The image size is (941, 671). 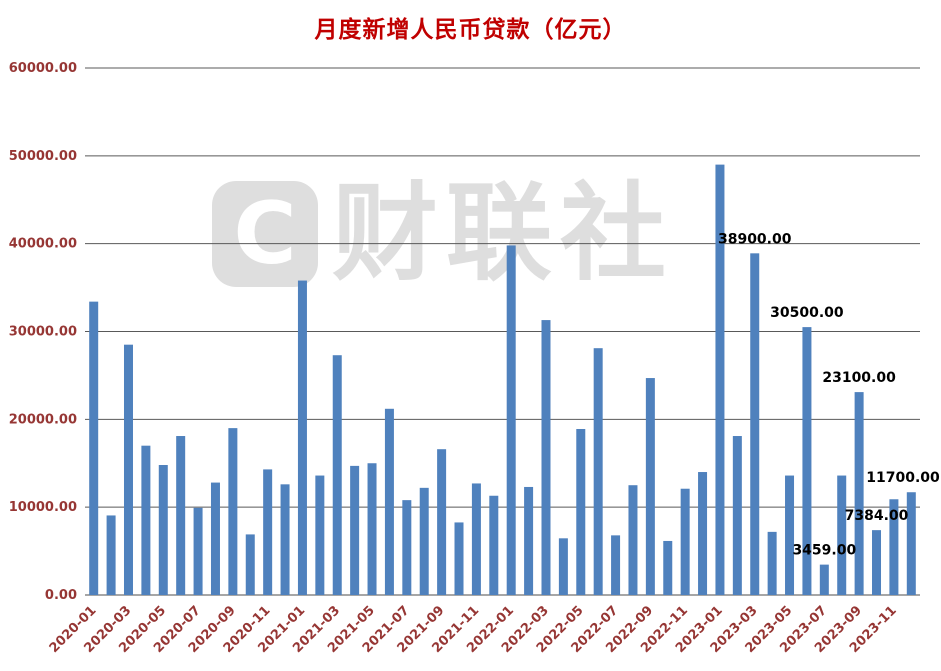 I want to click on y-axis-label: 40000.00, so click(x=43, y=244).